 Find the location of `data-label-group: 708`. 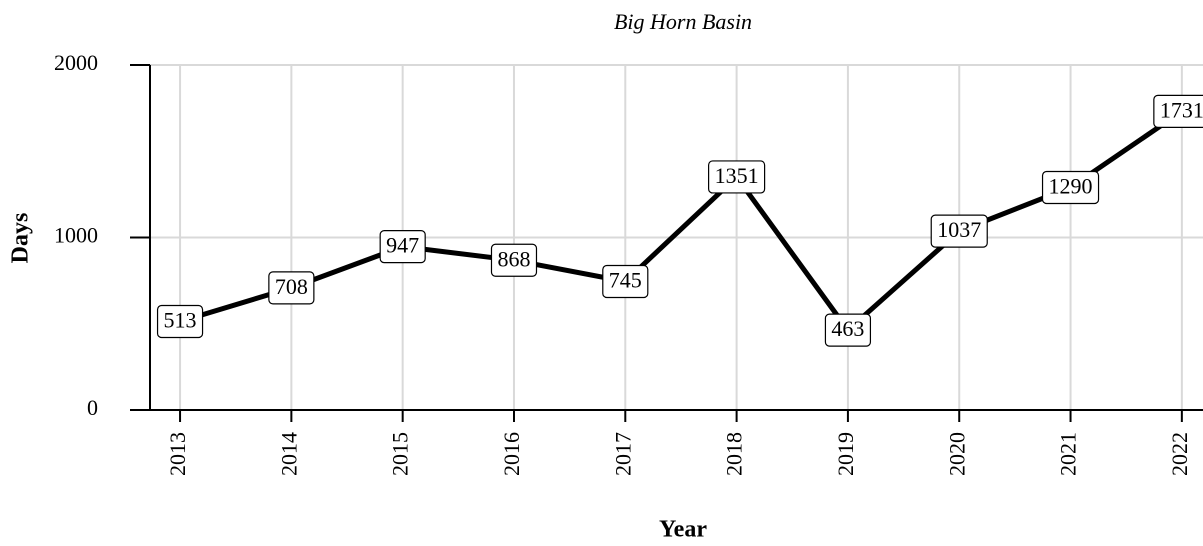

data-label-group: 708 is located at coordinates (291, 288).